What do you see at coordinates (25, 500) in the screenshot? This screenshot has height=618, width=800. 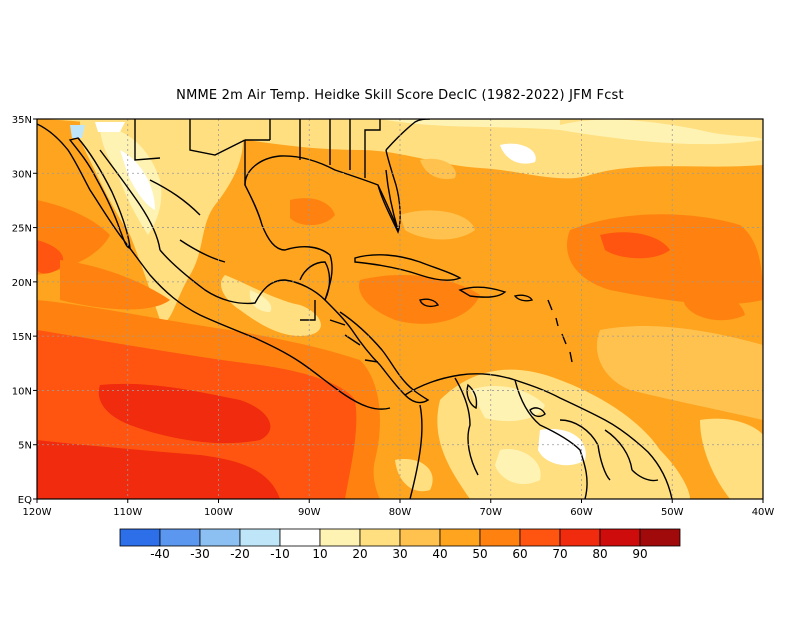 I see `lat-tick-label: EQ` at bounding box center [25, 500].